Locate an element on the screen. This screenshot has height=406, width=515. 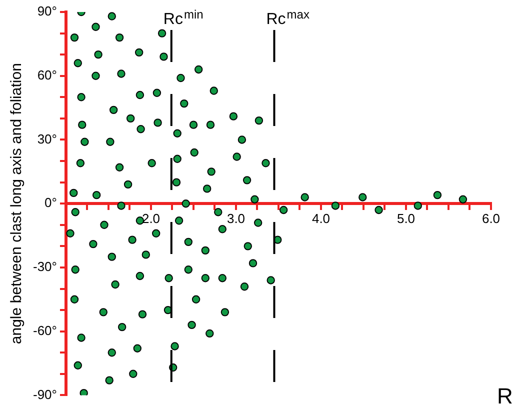
y-tick-label: 60° is located at coordinates (47, 74).